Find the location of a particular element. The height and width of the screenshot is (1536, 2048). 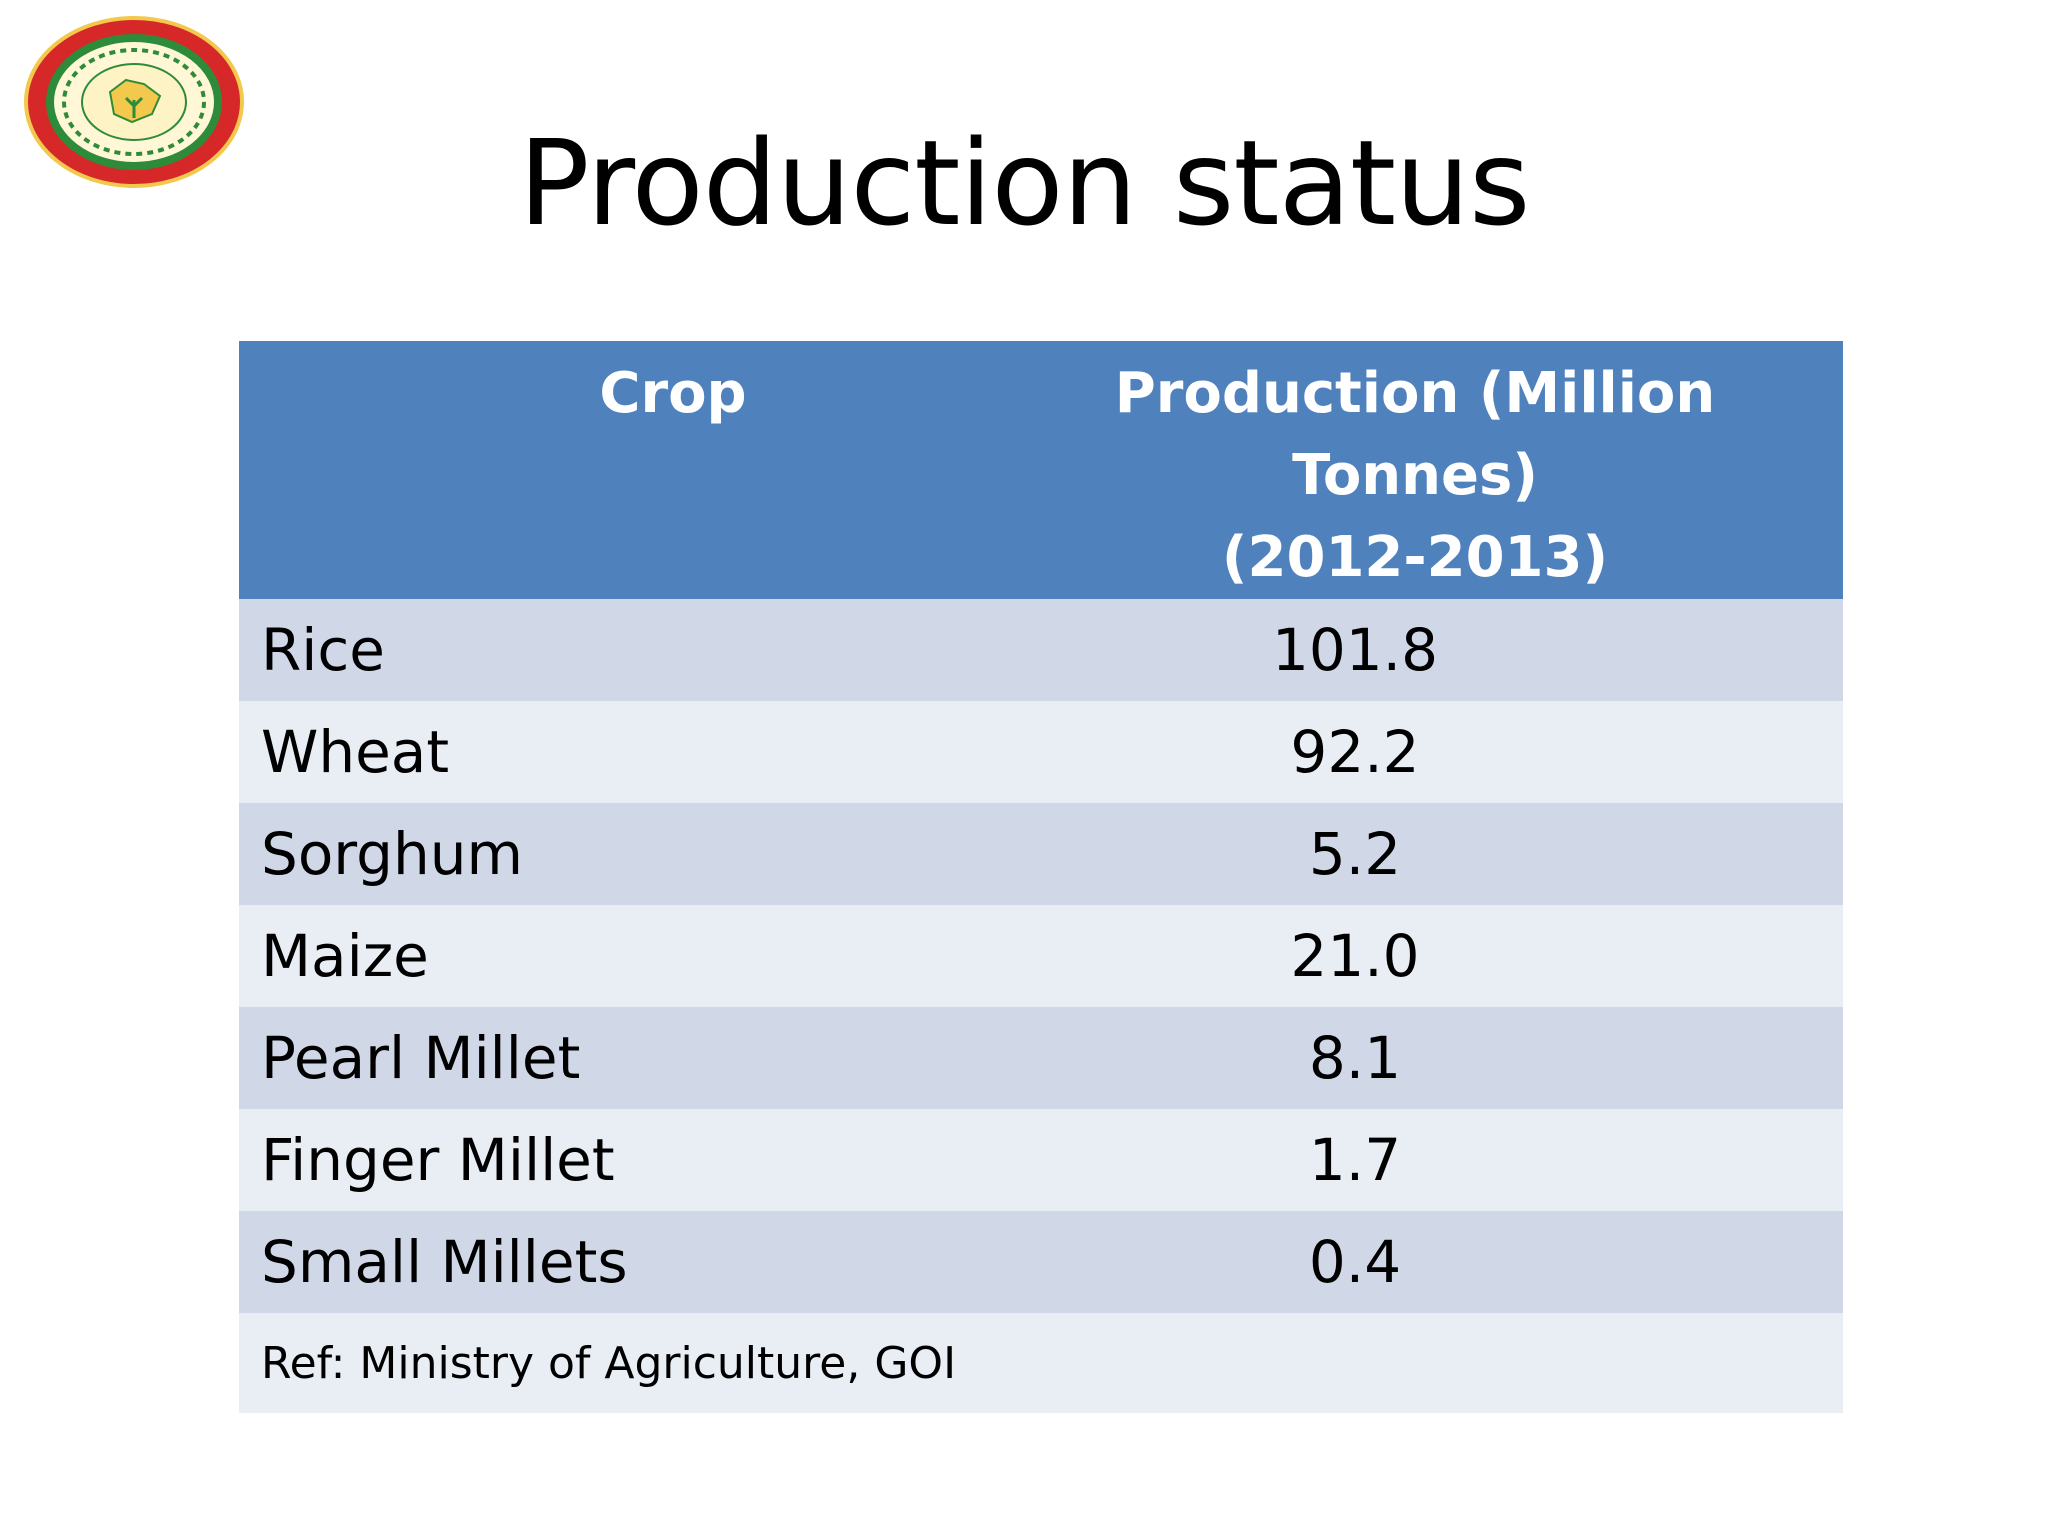

column-header-production: Production (Million Tonnes) (2012-2013) is located at coordinates (1415, 470).